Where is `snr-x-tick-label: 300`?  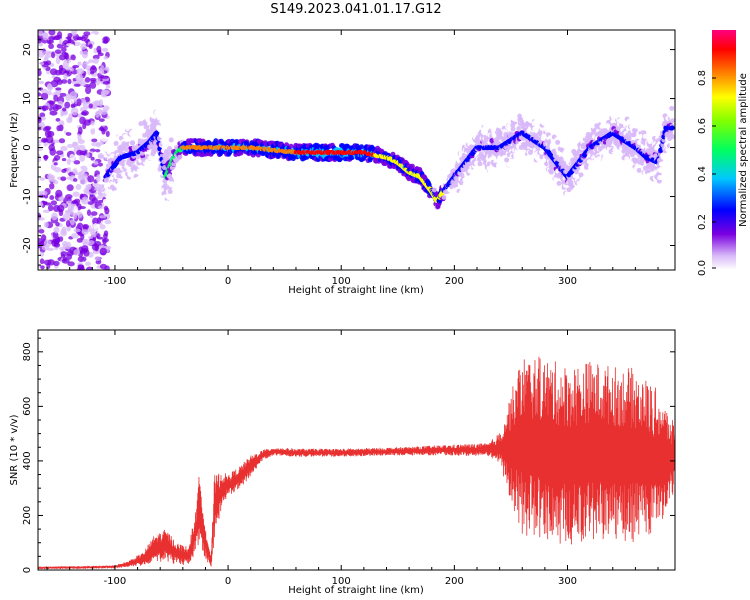
snr-x-tick-label: 300 is located at coordinates (567, 581).